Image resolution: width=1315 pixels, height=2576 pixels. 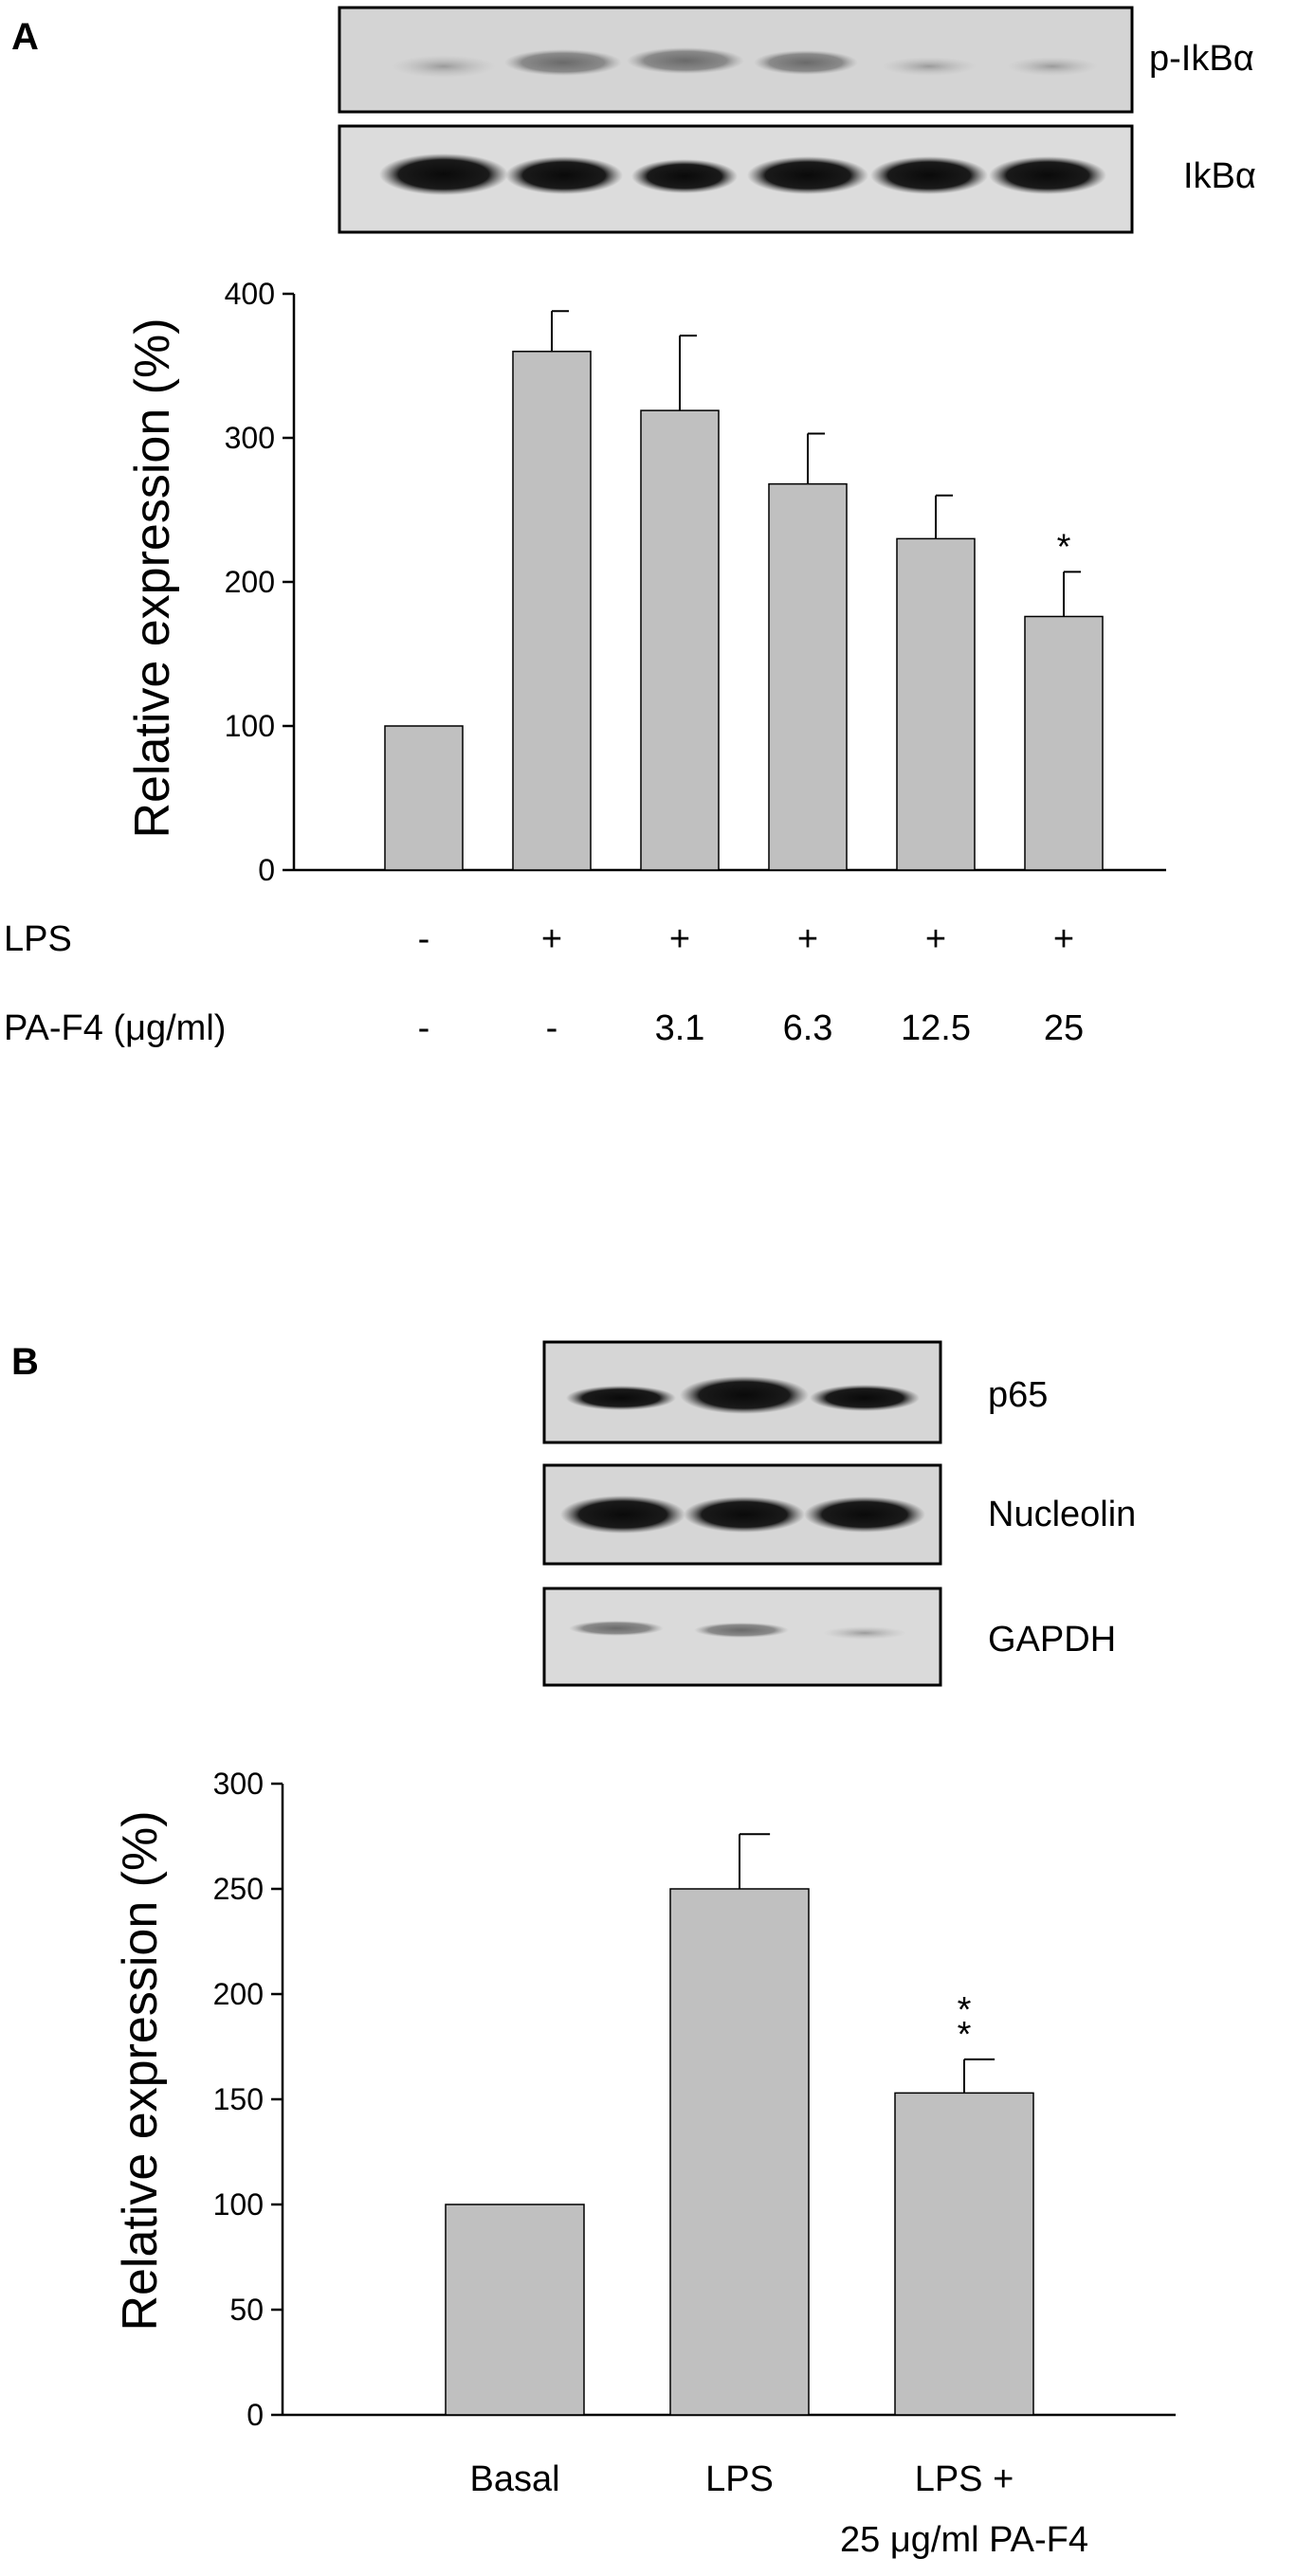 What do you see at coordinates (255, 2415) in the screenshot?
I see `chart-b-y-tick-label: 0` at bounding box center [255, 2415].